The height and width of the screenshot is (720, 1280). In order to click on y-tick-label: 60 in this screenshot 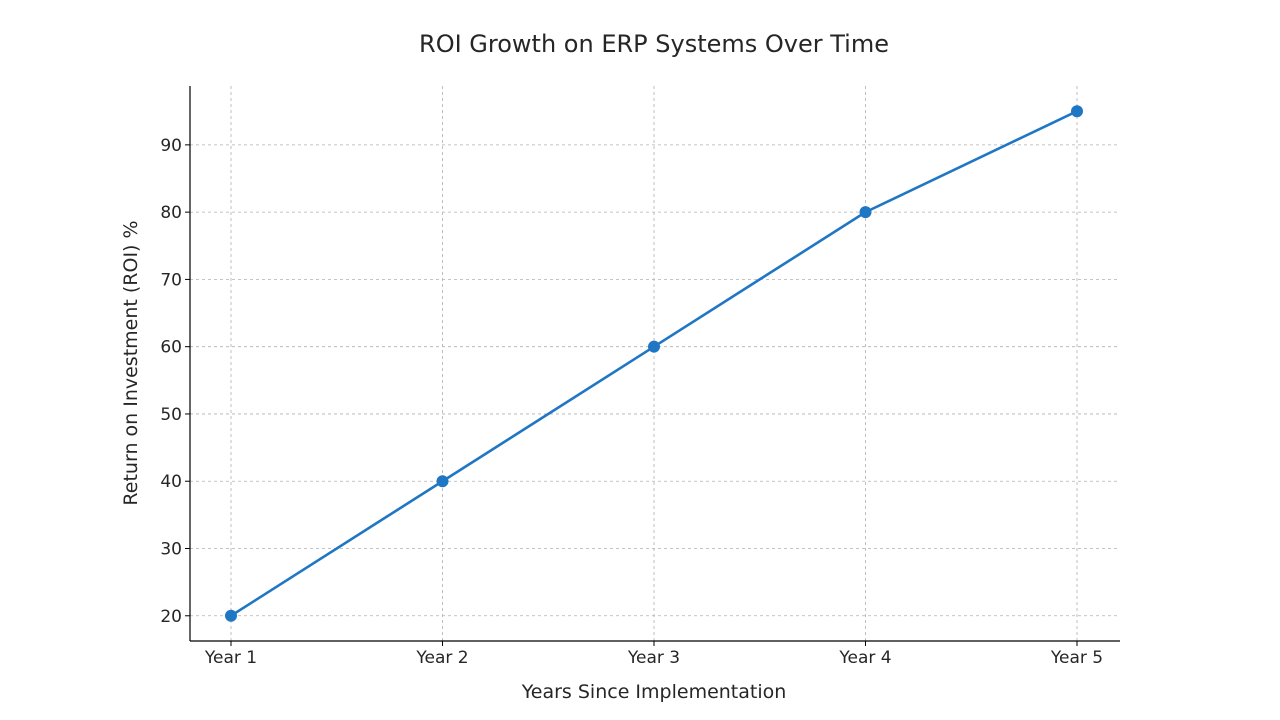, I will do `click(171, 348)`.